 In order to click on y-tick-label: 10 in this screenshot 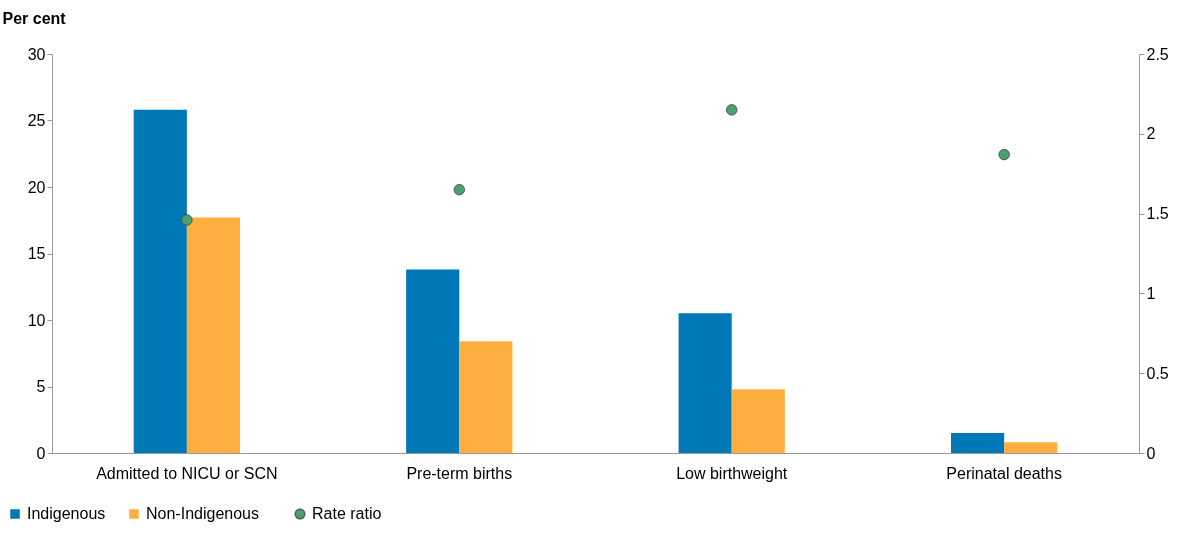, I will do `click(36, 320)`.